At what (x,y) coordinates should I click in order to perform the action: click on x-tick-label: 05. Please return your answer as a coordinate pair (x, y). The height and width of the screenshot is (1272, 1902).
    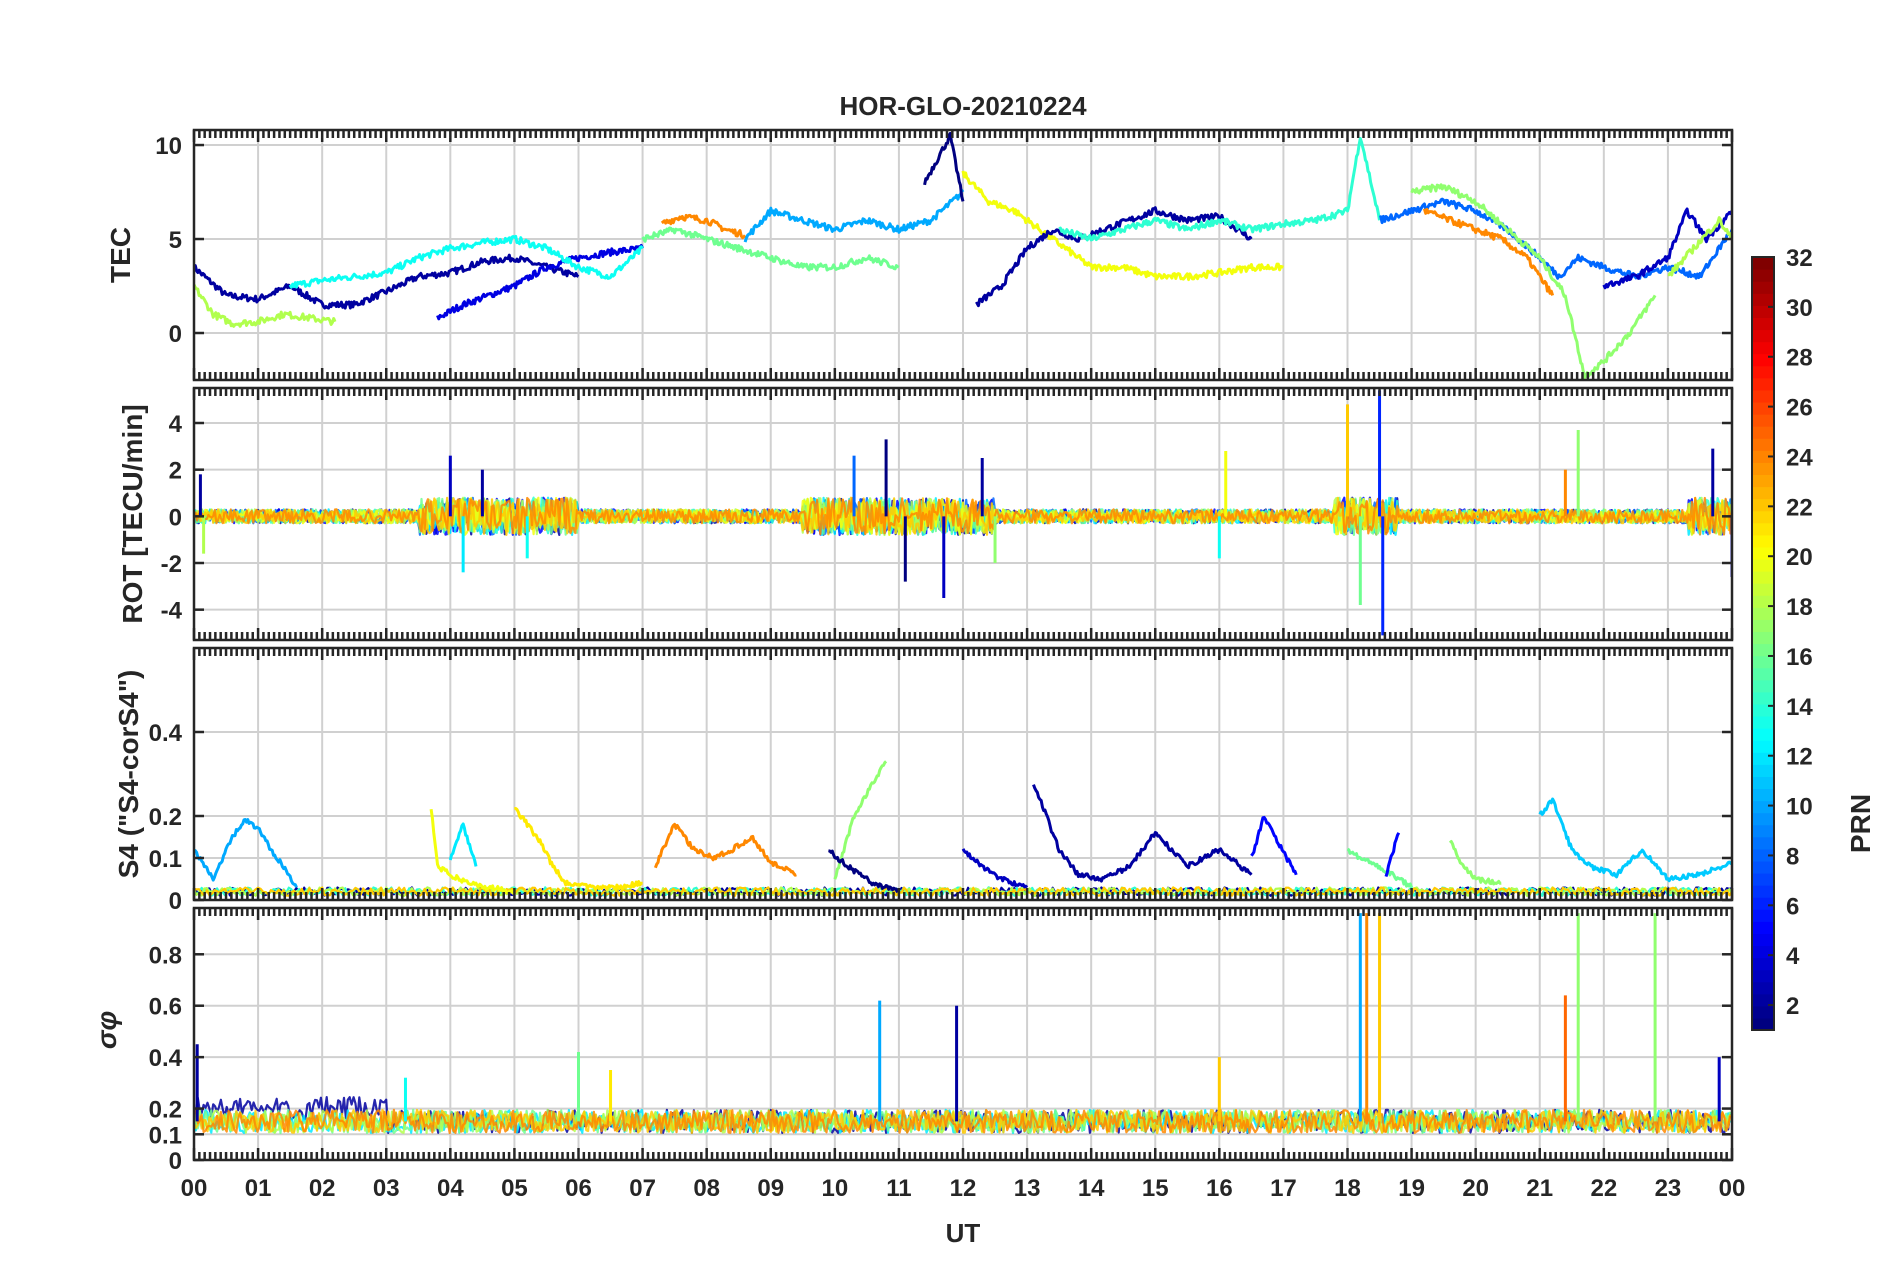
    Looking at the image, I should click on (514, 1188).